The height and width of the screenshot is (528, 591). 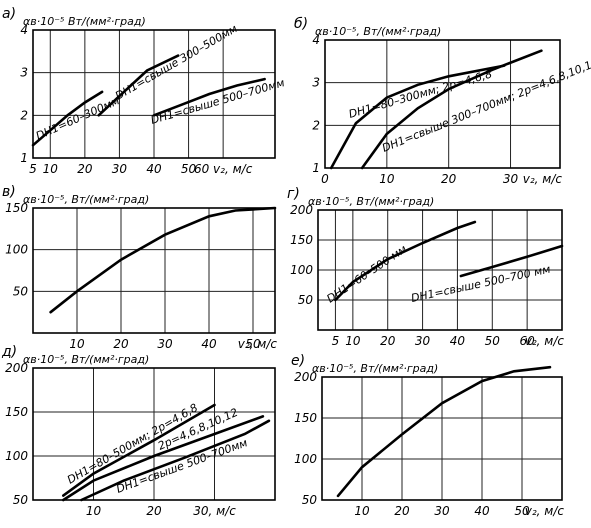 What do you see at coordinates (316, 168) in the screenshot?
I see `panel-2-y-tick-label: 1` at bounding box center [316, 168].